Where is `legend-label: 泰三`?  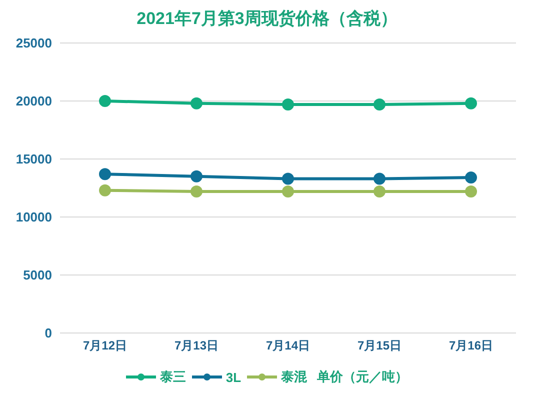 legend-label: 泰三 is located at coordinates (173, 377).